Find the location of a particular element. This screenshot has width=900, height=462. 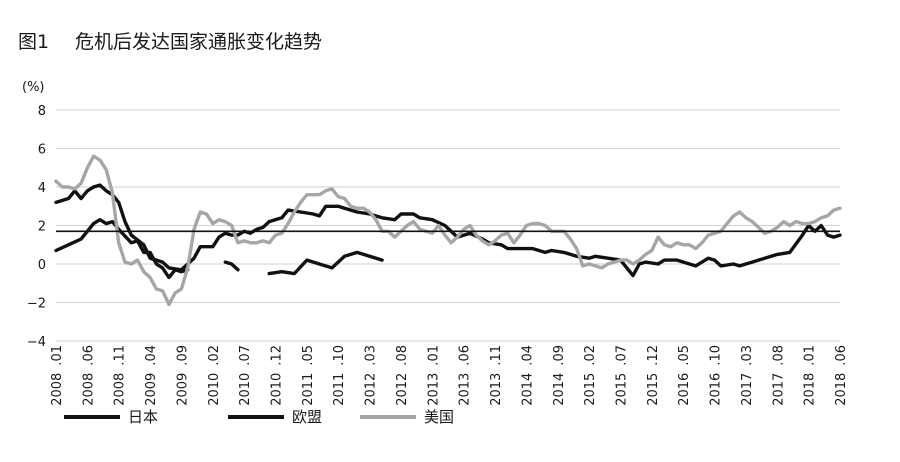

y-tick-label: 0 is located at coordinates (42, 265).